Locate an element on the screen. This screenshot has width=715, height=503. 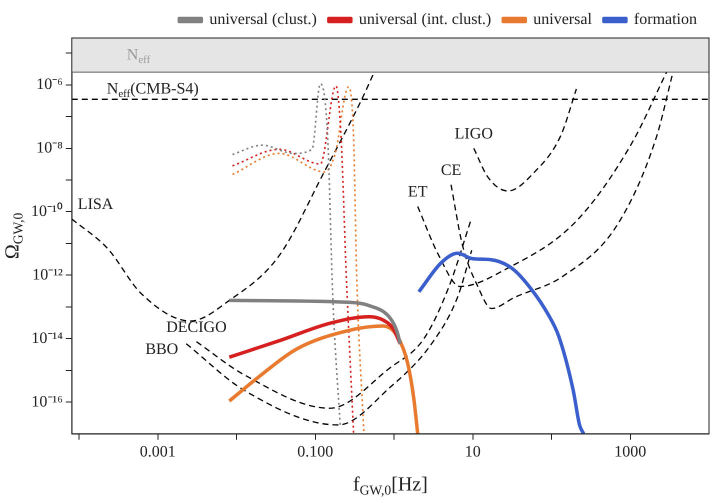
y-tick-label: 10⁻⁶ is located at coordinates (49, 85).